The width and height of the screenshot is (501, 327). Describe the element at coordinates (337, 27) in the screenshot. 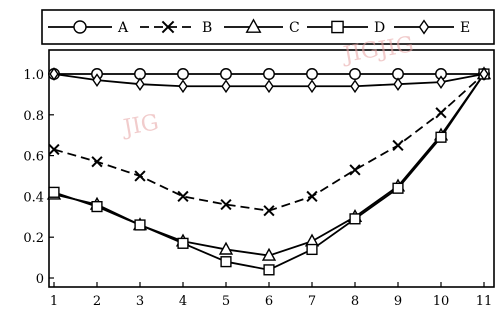

I see `legend-marker-d` at that location.